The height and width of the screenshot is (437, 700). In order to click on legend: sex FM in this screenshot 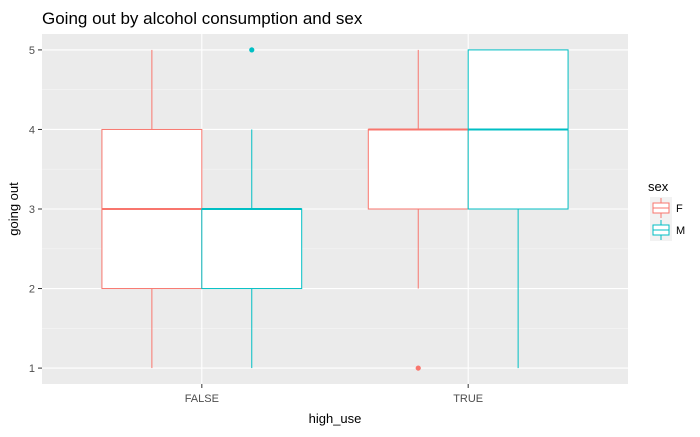, I will do `click(666, 210)`.